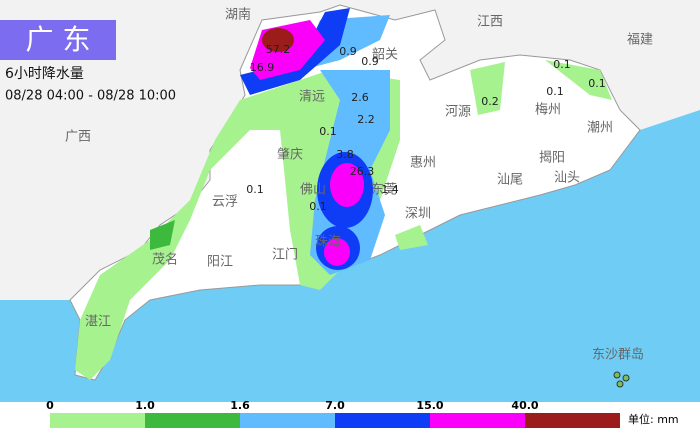 The height and width of the screenshot is (434, 700). I want to click on place-label: 肇庆, so click(290, 155).